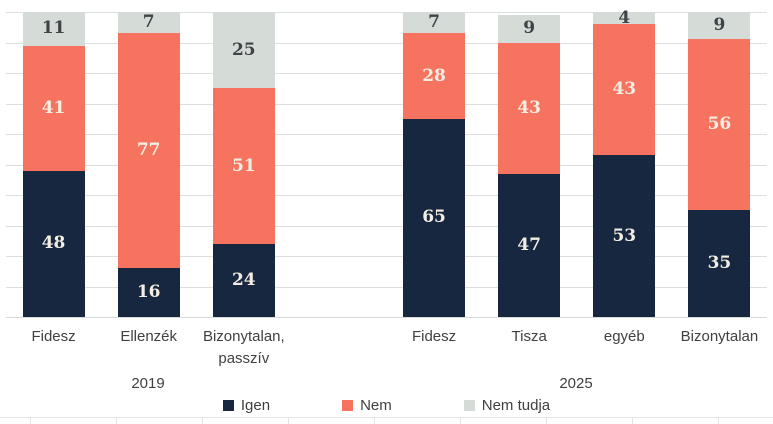 This screenshot has width=773, height=424. Describe the element at coordinates (255, 405) in the screenshot. I see `legend-label: Igen` at that location.